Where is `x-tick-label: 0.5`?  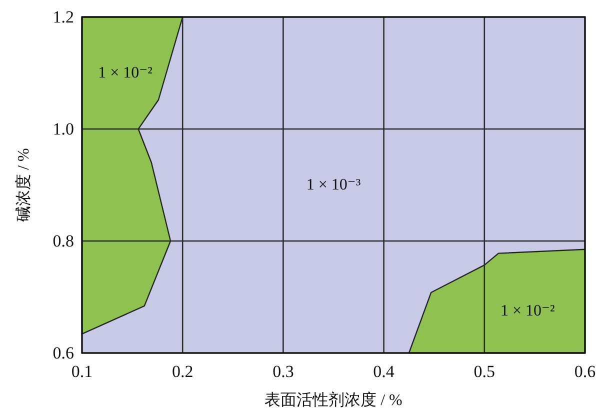
x-tick-label: 0.5 is located at coordinates (485, 371).